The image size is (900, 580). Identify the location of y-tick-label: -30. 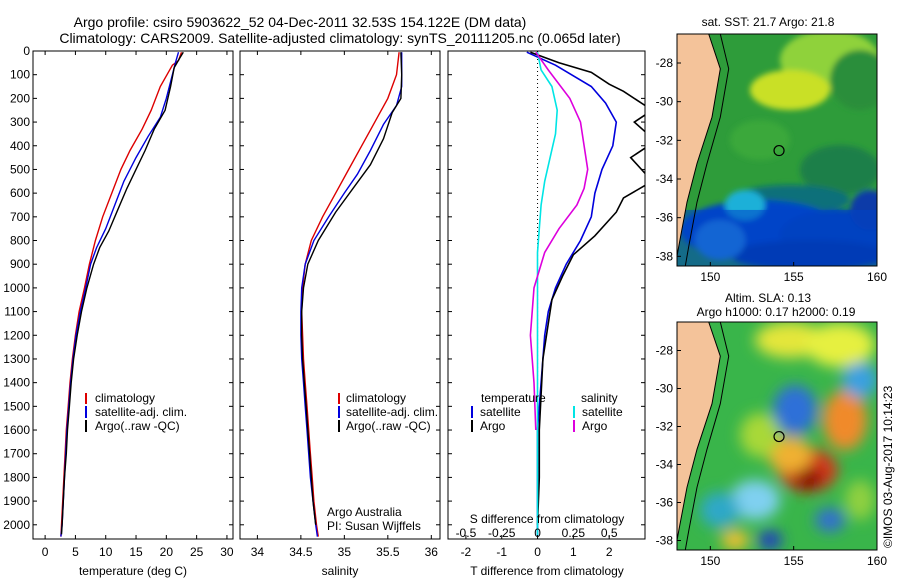
(665, 389).